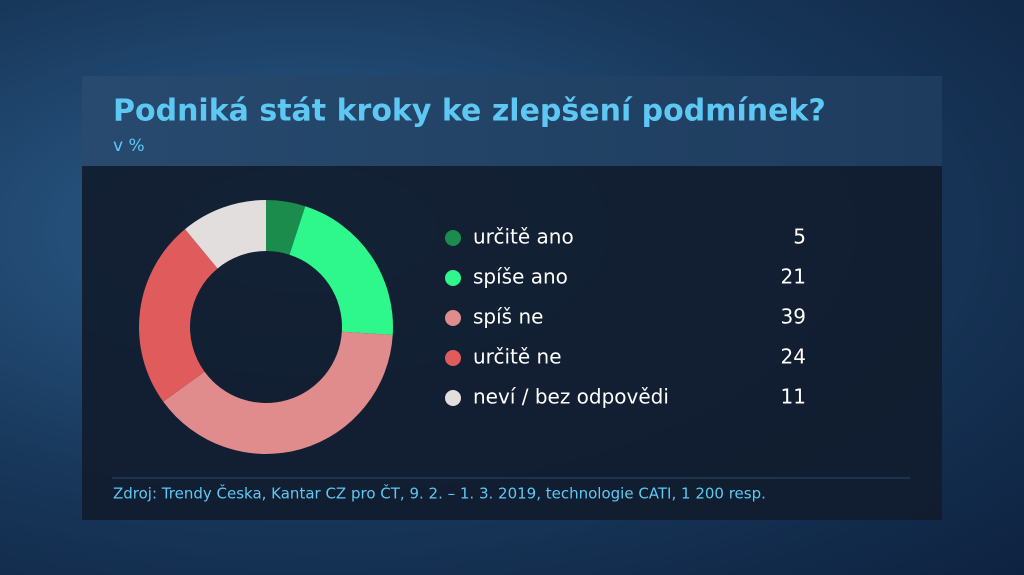 This screenshot has height=575, width=1024. What do you see at coordinates (799, 237) in the screenshot?
I see `value-label: 5` at bounding box center [799, 237].